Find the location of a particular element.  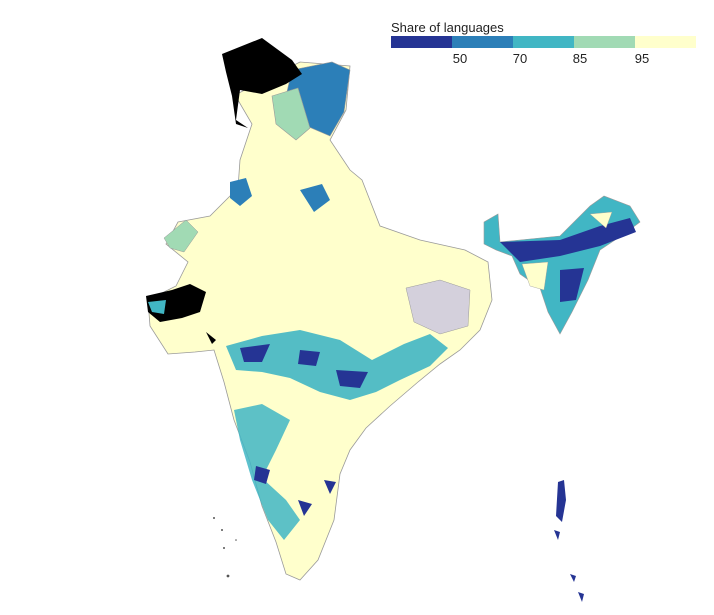

northeast-light is located at coordinates (567, 251).